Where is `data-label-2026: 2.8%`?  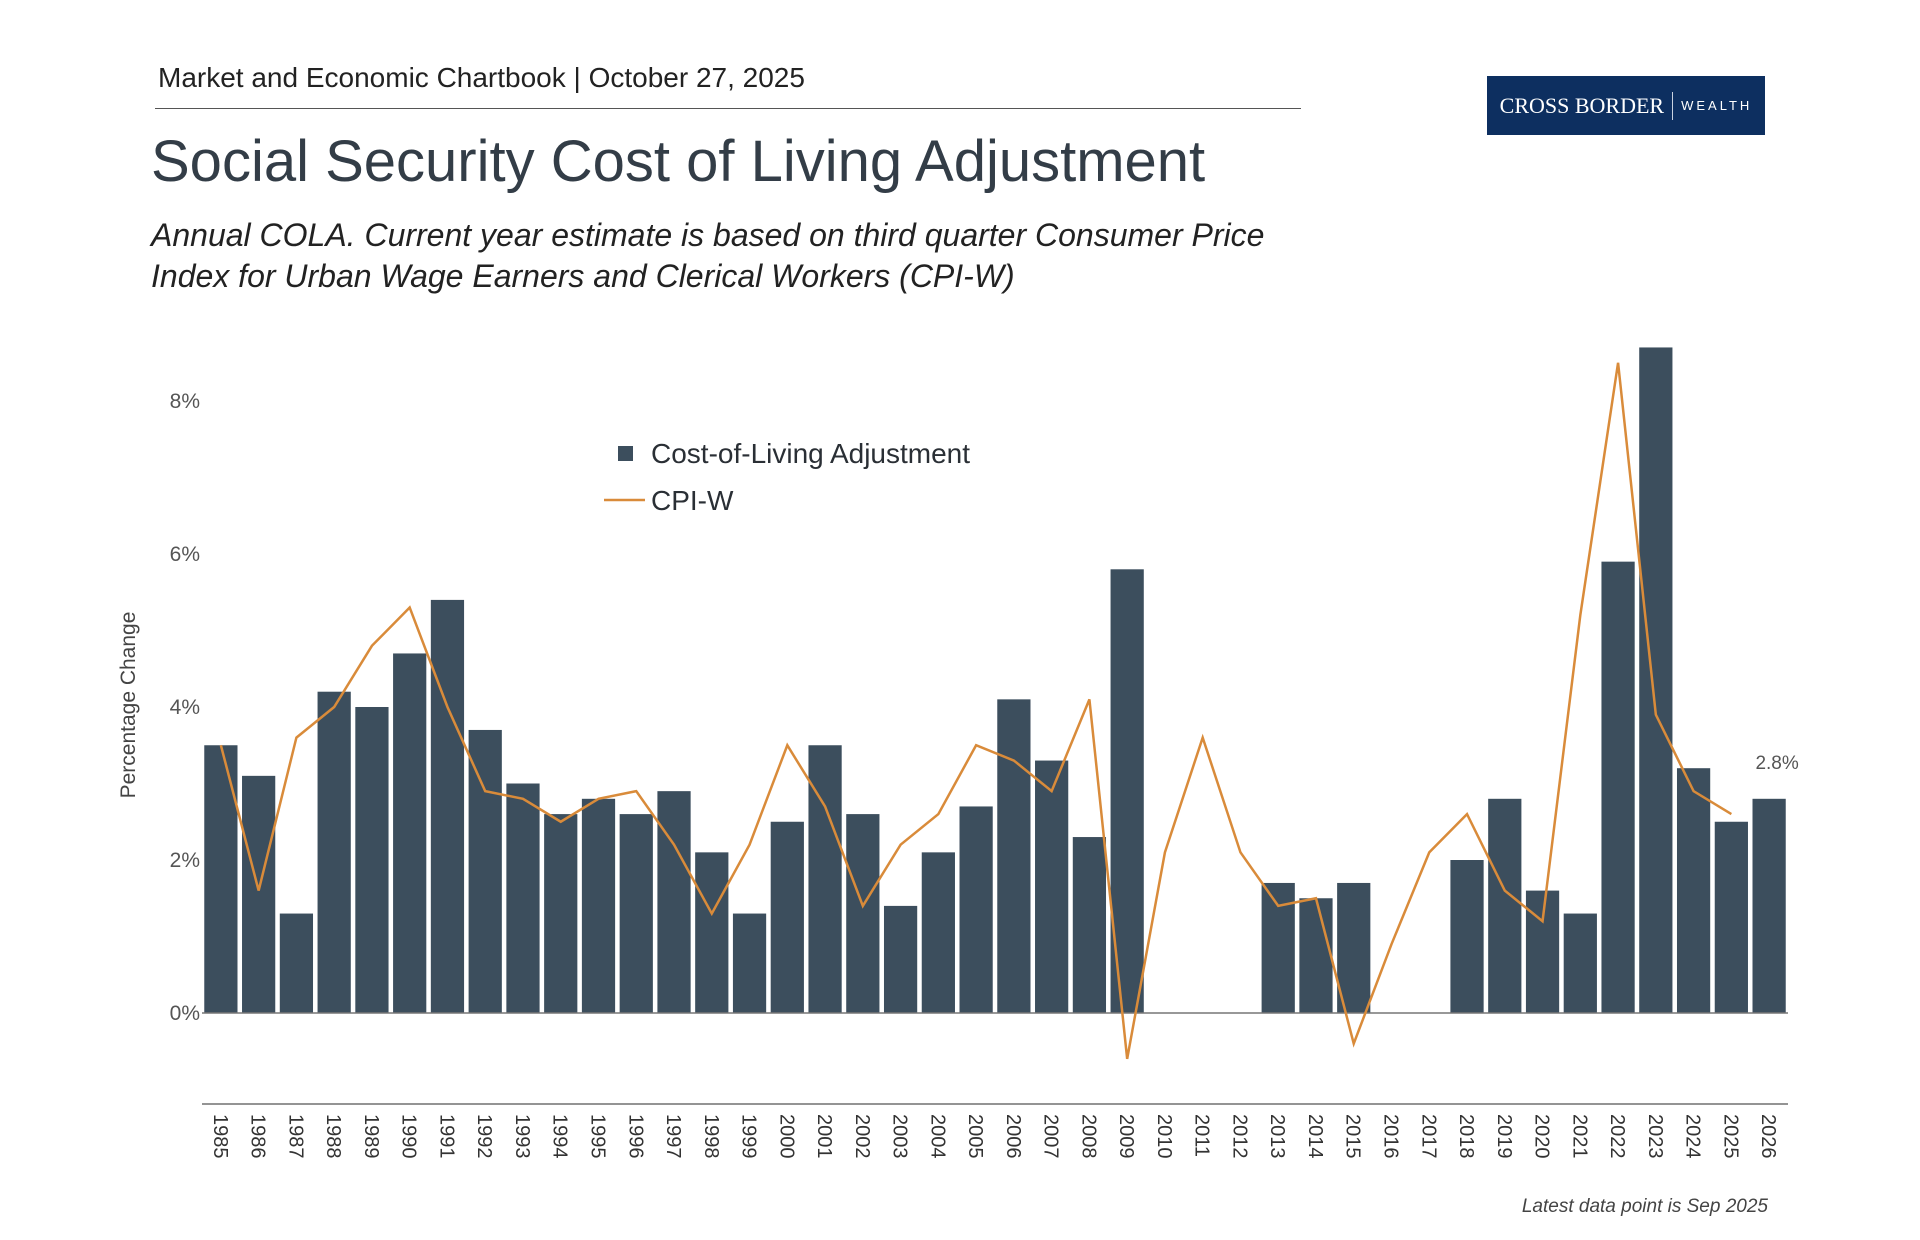 data-label-2026: 2.8% is located at coordinates (1776, 763).